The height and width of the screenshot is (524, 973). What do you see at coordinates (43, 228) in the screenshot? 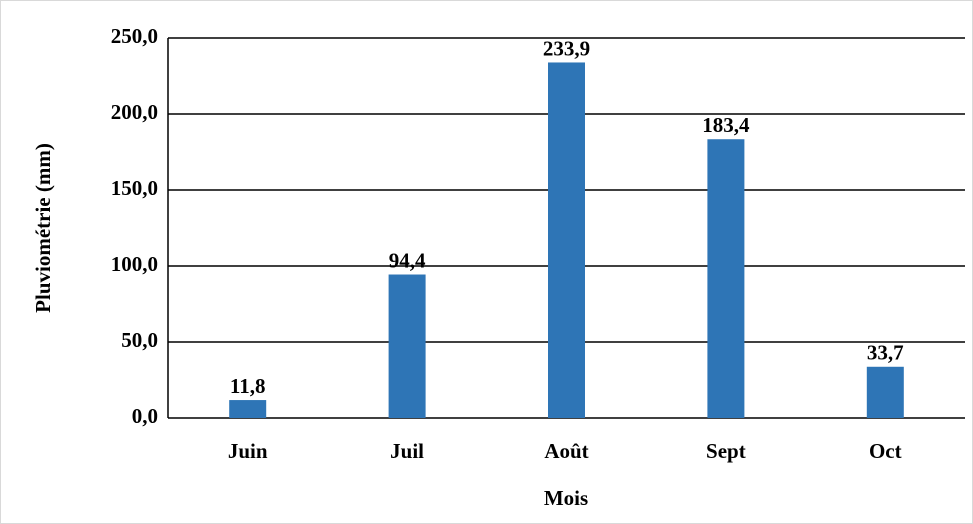
I see `y-axis-title: Pluviométrie (mm)` at bounding box center [43, 228].